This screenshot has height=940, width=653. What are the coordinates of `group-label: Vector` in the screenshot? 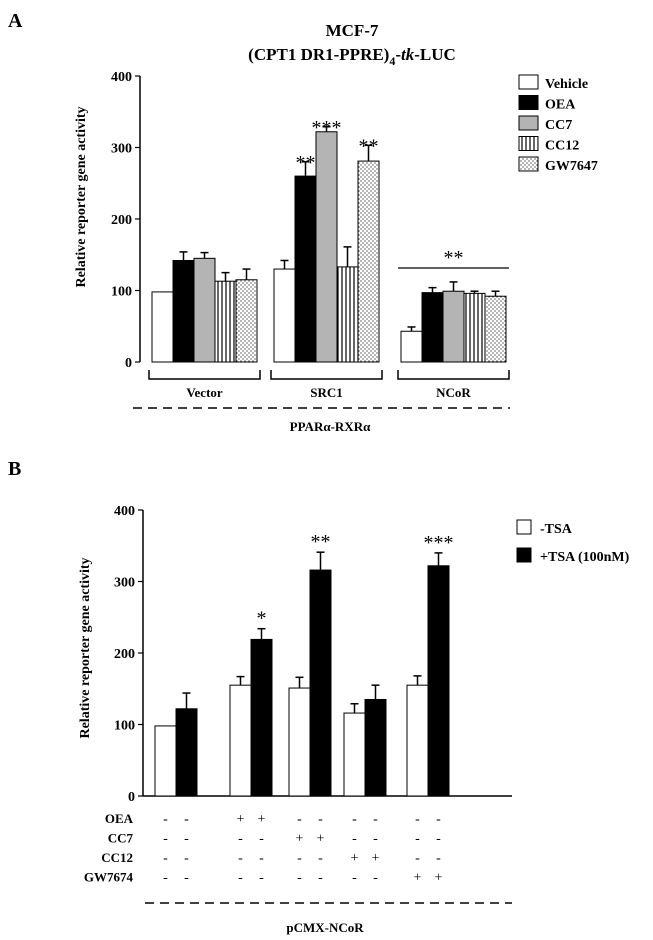 It's located at (204, 392).